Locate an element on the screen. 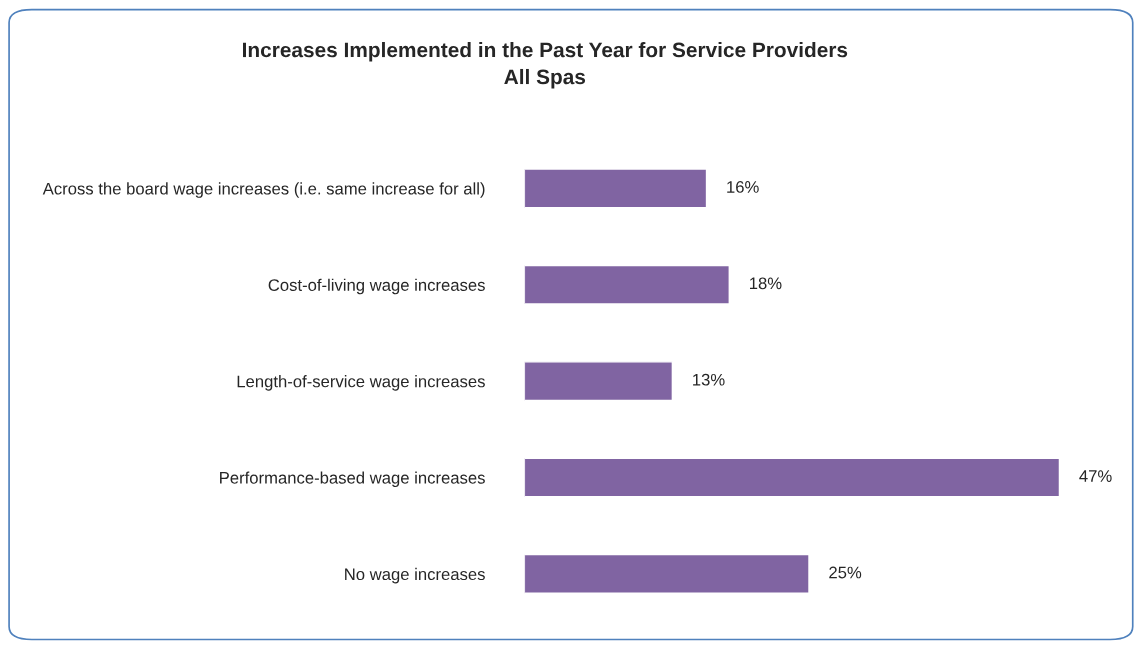 This screenshot has width=1135, height=646. data-label: 13% is located at coordinates (709, 379).